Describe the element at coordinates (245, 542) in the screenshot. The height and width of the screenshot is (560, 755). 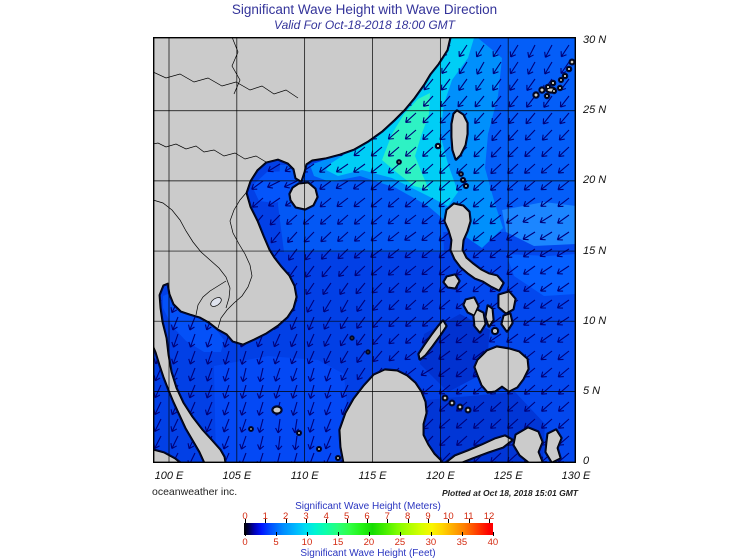
I see `feet-tick-label: 0` at that location.